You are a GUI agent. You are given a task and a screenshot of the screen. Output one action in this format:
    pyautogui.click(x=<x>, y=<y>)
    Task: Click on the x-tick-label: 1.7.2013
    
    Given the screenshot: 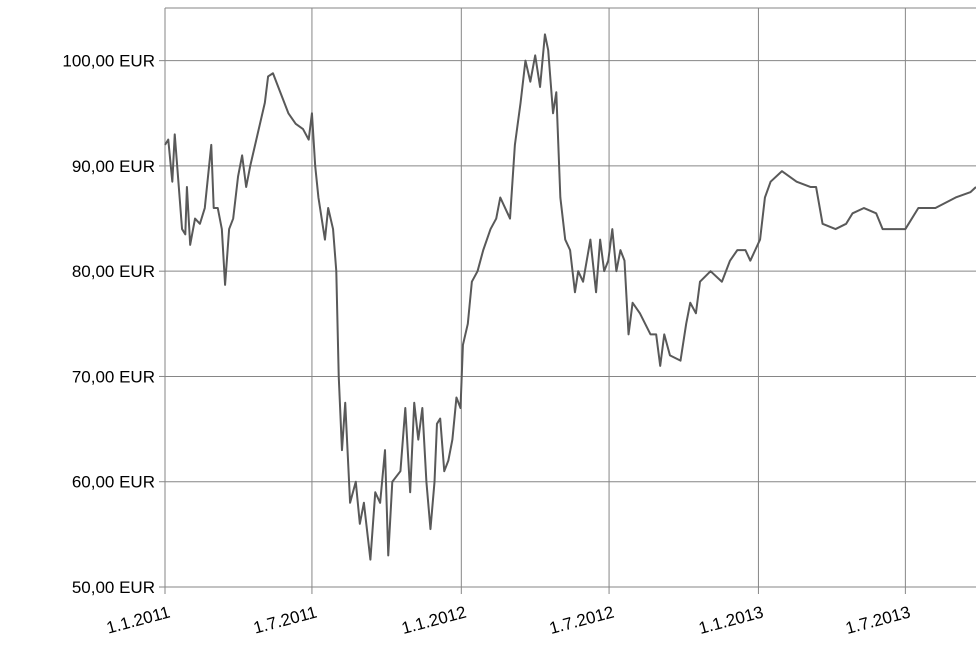 What is the action you would take?
    pyautogui.click(x=878, y=620)
    